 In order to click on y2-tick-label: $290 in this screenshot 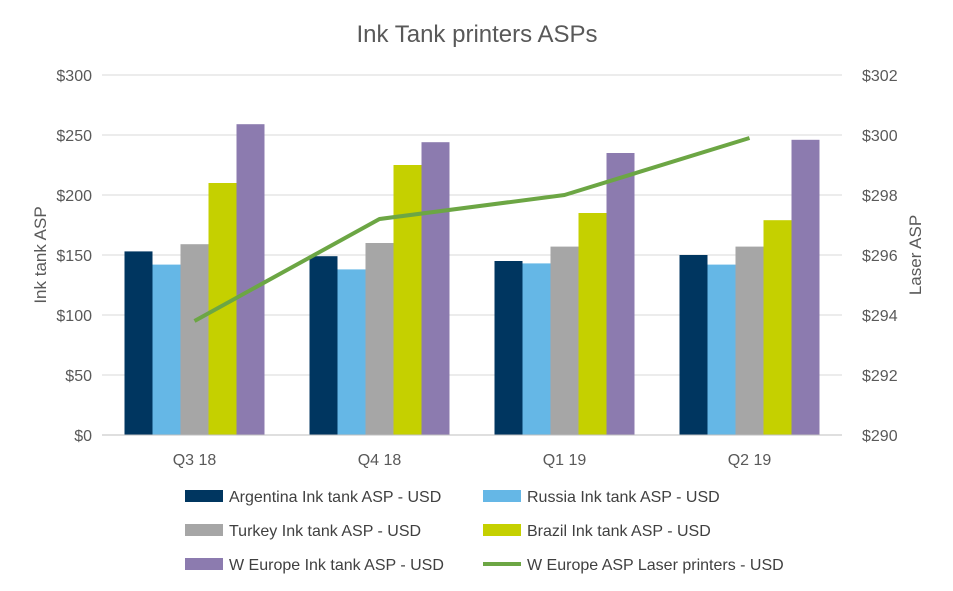, I will do `click(880, 436)`.